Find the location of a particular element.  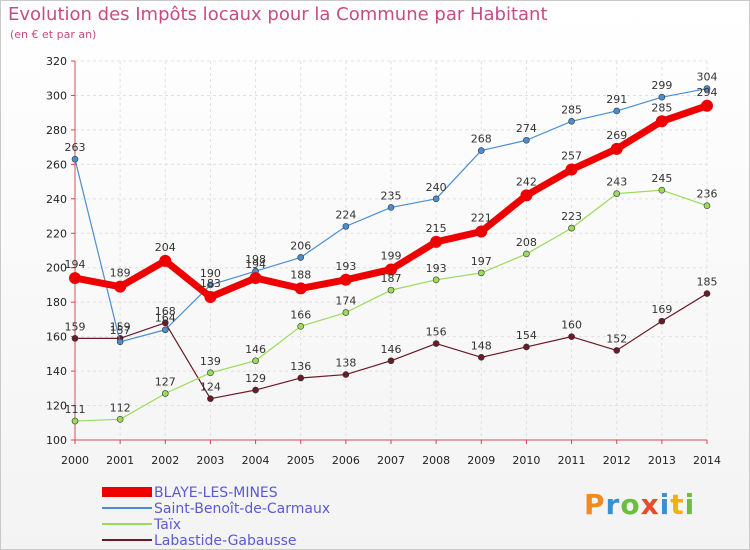

data-label: 124 is located at coordinates (210, 387).